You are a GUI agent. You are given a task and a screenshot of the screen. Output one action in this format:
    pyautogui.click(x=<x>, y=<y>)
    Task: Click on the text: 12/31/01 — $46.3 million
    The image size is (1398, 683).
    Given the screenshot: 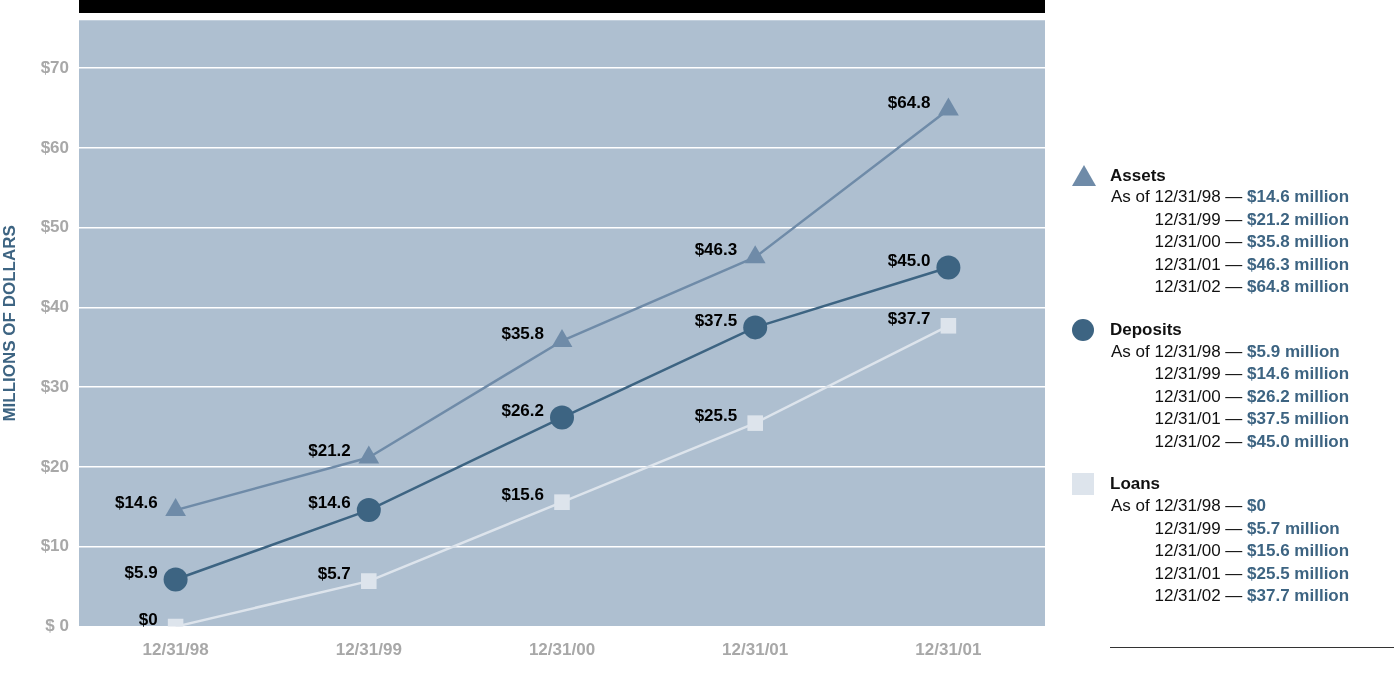 What is the action you would take?
    pyautogui.click(x=1251, y=264)
    